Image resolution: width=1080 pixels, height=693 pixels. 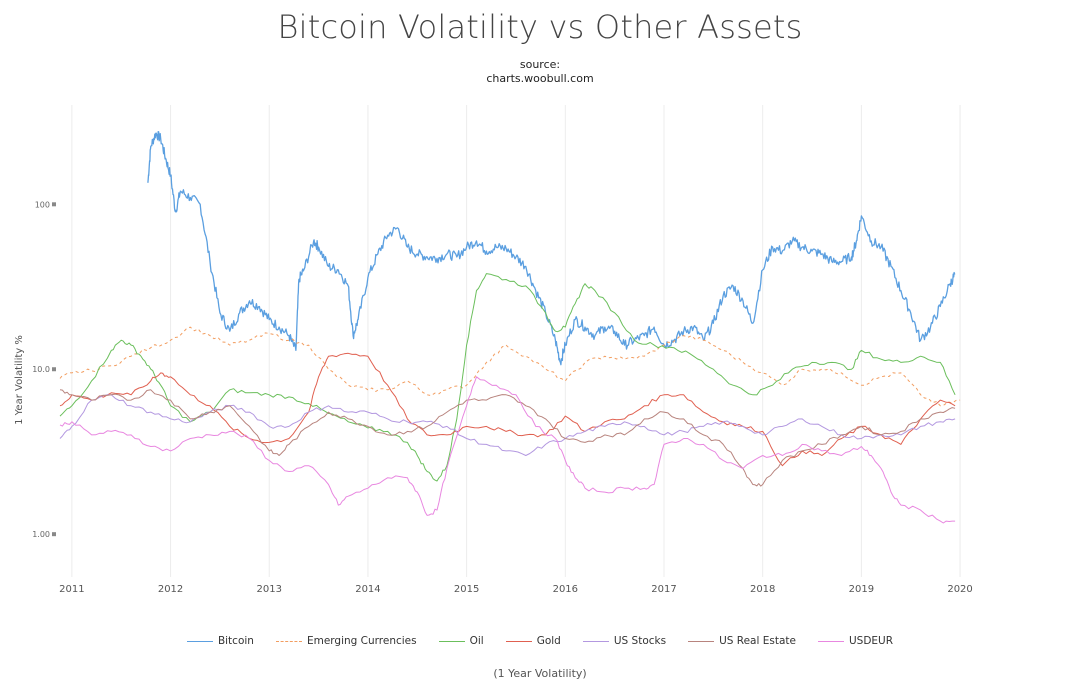 I want to click on legend-label: Oil, so click(x=476, y=641).